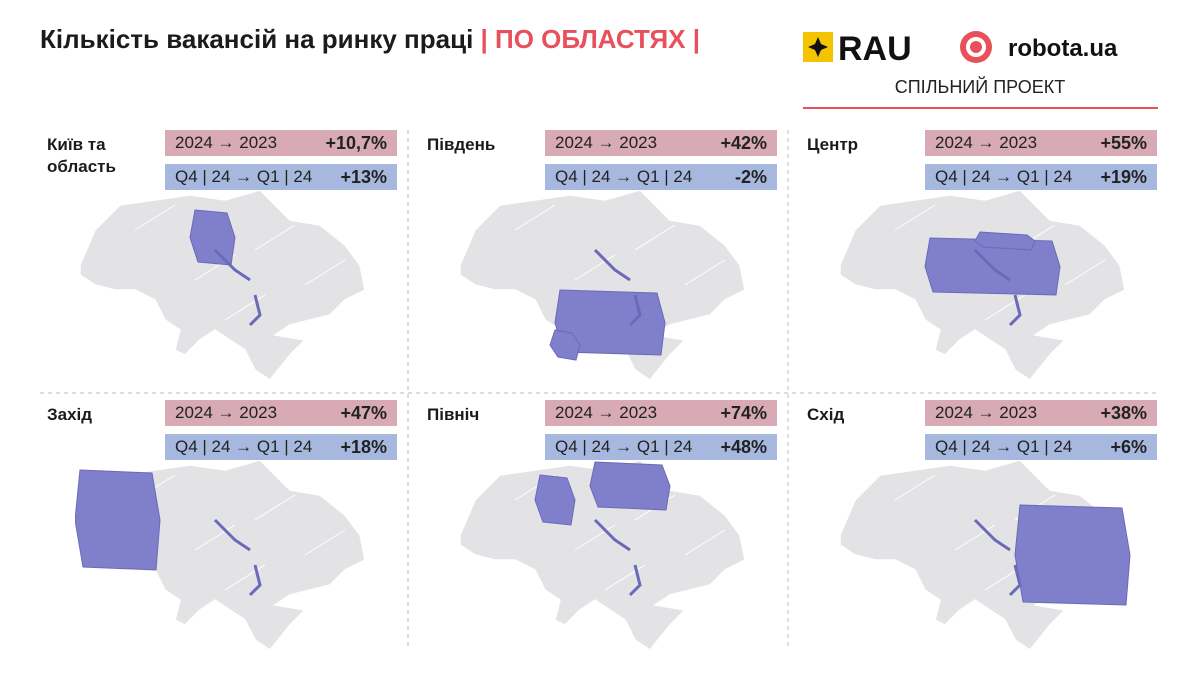 This screenshot has width=1200, height=675. I want to click on region-label: Північ, so click(453, 414).